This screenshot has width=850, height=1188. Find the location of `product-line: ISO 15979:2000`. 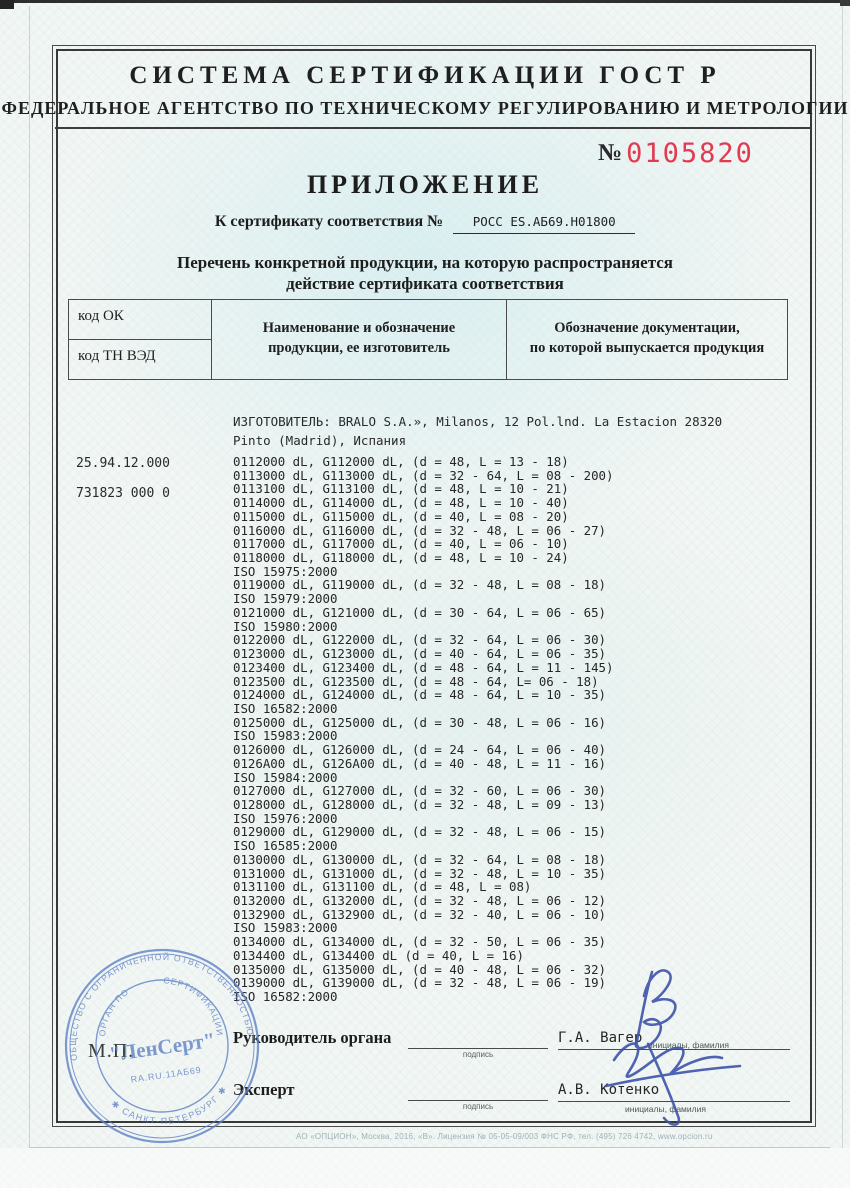

product-line: ISO 15979:2000 is located at coordinates (285, 599).